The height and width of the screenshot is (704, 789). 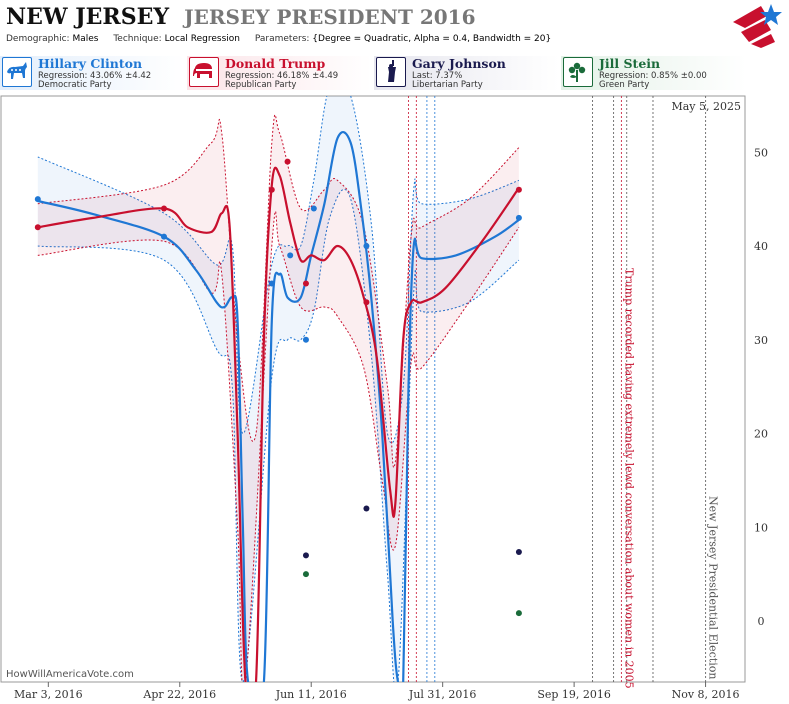 What do you see at coordinates (95, 76) in the screenshot?
I see `candidate-stat: Regression: 43.06% ±4.42` at bounding box center [95, 76].